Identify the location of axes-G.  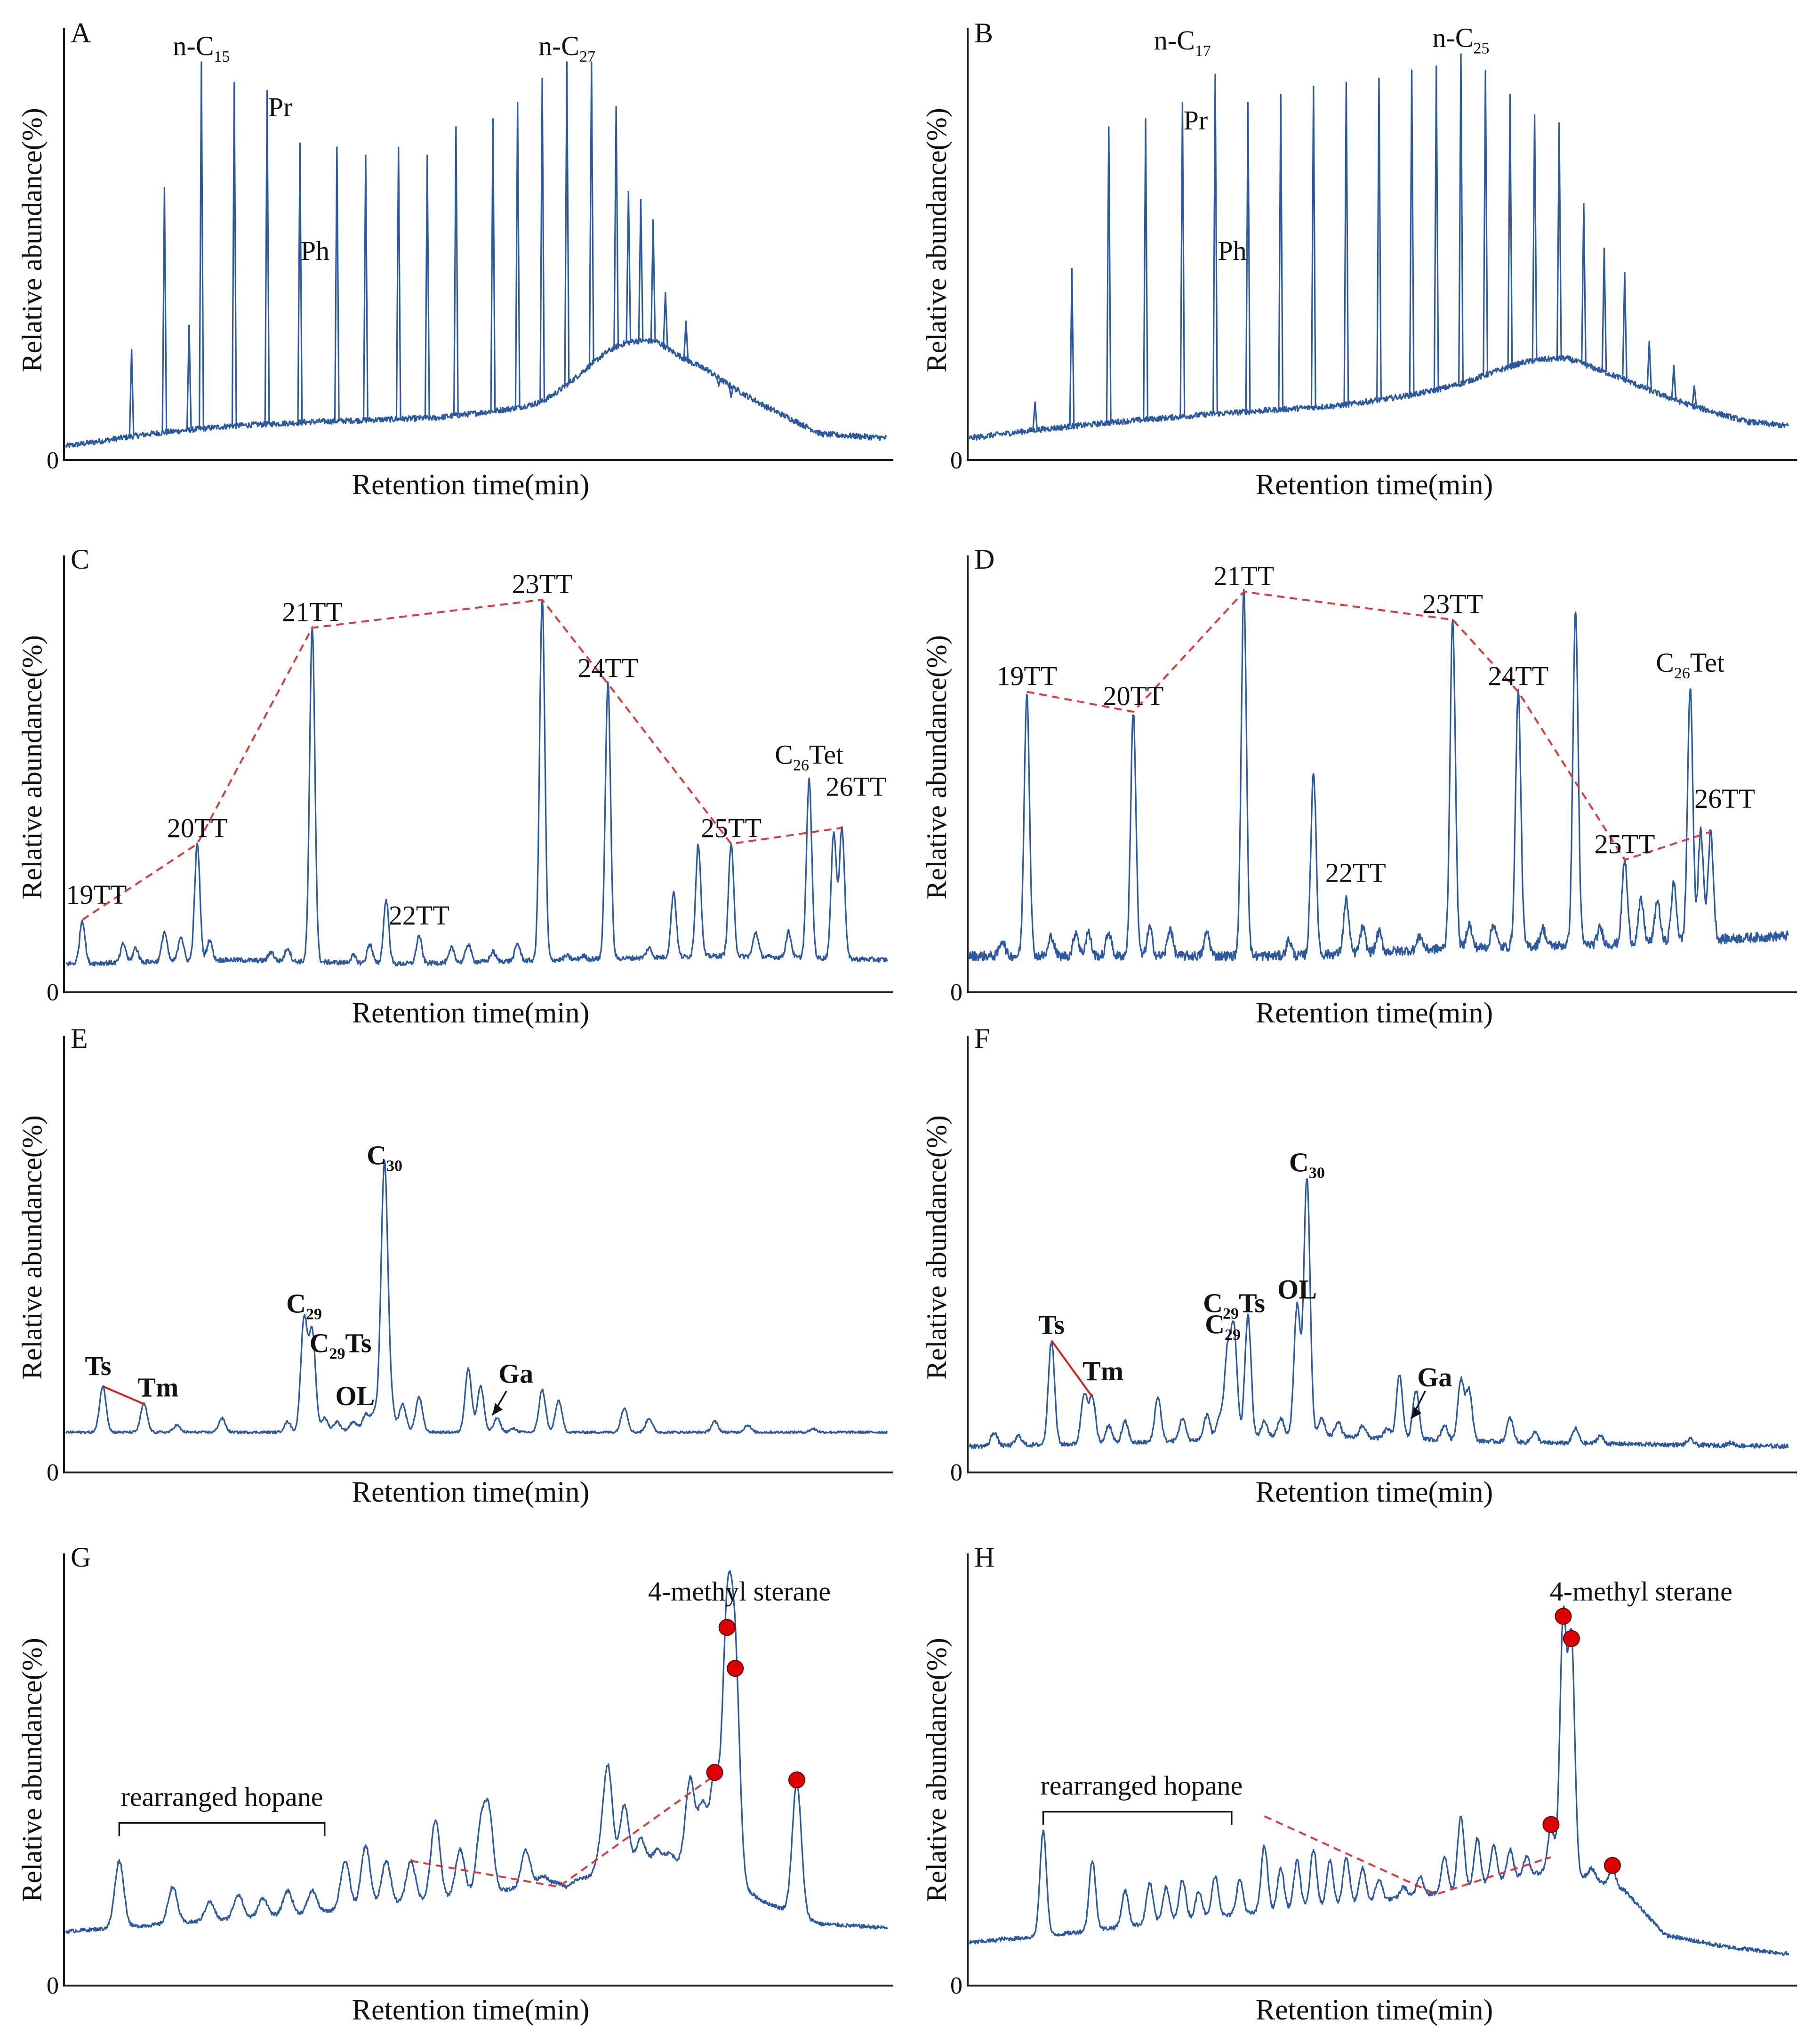
(478, 1770).